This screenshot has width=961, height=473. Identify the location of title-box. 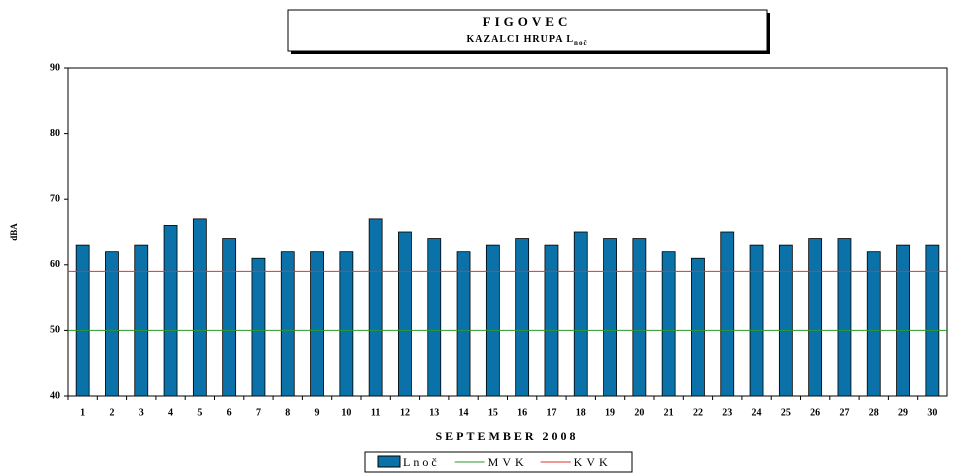
(527, 30).